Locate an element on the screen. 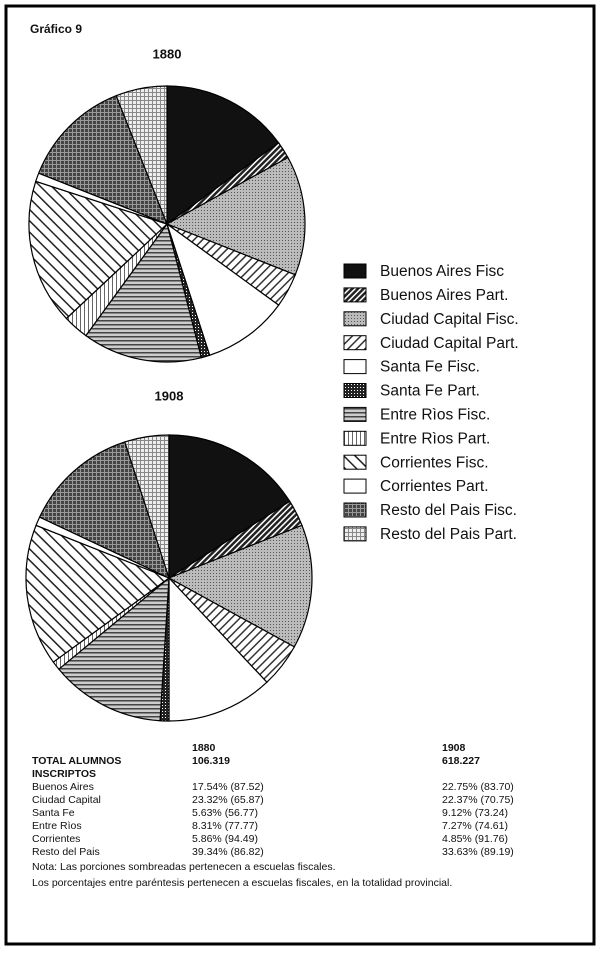 The height and width of the screenshot is (953, 602). table-row: Corrientes 5.86% (94.49) 4.85% (91.76) is located at coordinates (312, 839).